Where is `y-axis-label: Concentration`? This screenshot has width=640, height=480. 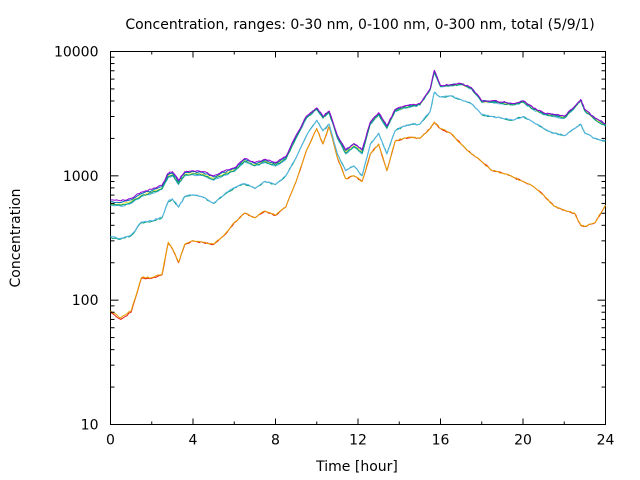
y-axis-label: Concentration is located at coordinates (16, 237).